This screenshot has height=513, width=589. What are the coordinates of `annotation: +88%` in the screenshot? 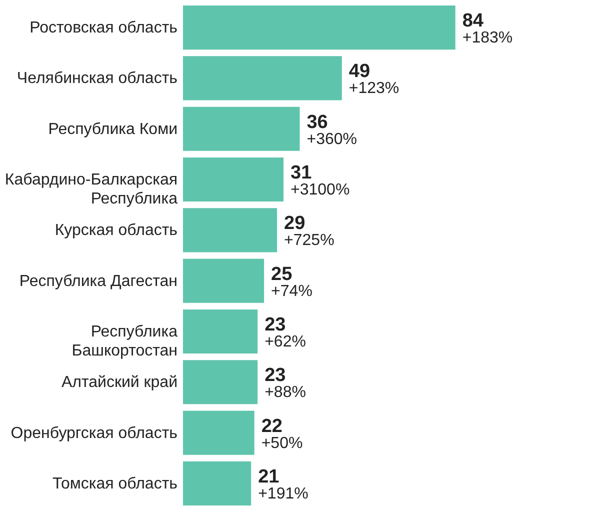 It's located at (285, 393).